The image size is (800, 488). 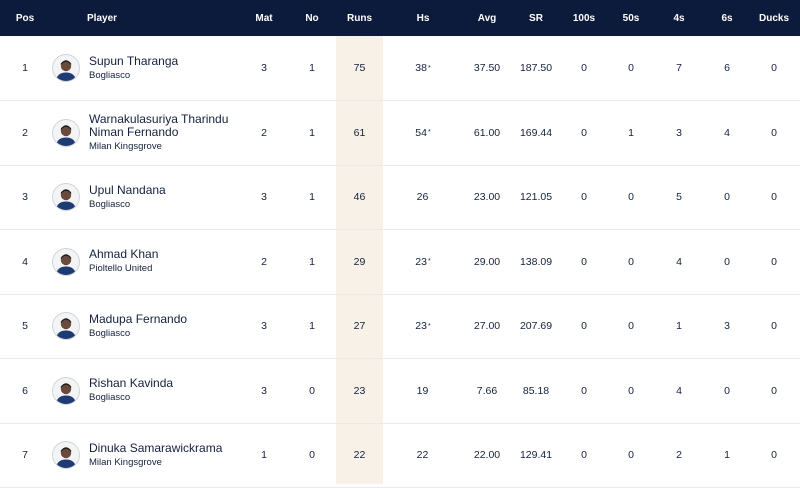 I want to click on player-name: Rishan Kavinda, so click(x=131, y=383).